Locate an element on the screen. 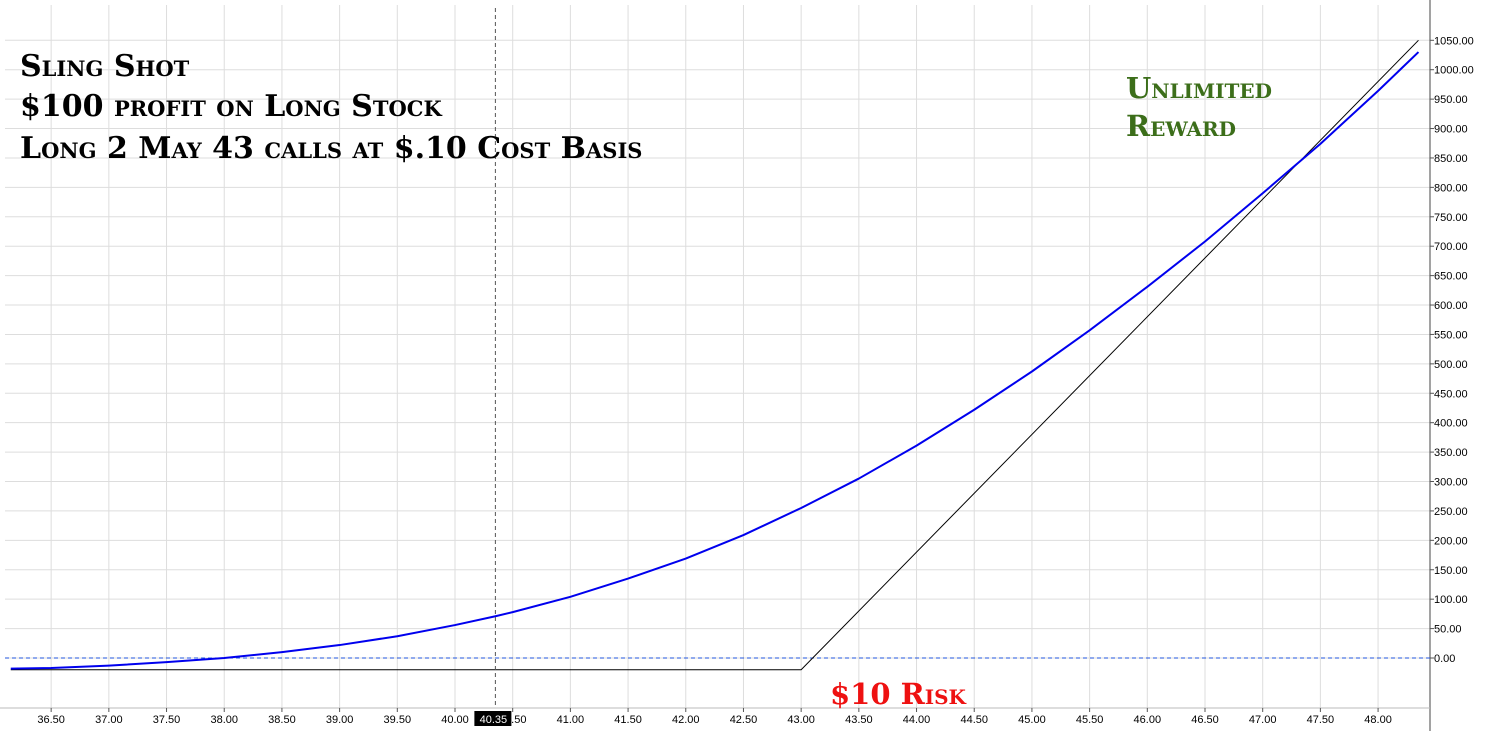 The height and width of the screenshot is (731, 1497). x-tick-label: 39.50 is located at coordinates (398, 720).